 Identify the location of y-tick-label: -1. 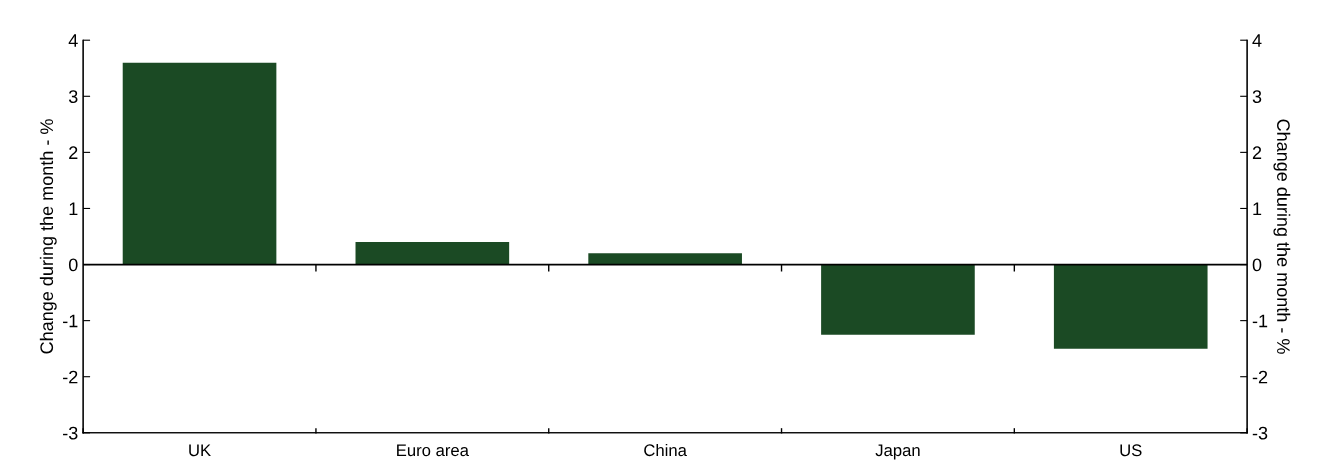
(70, 321).